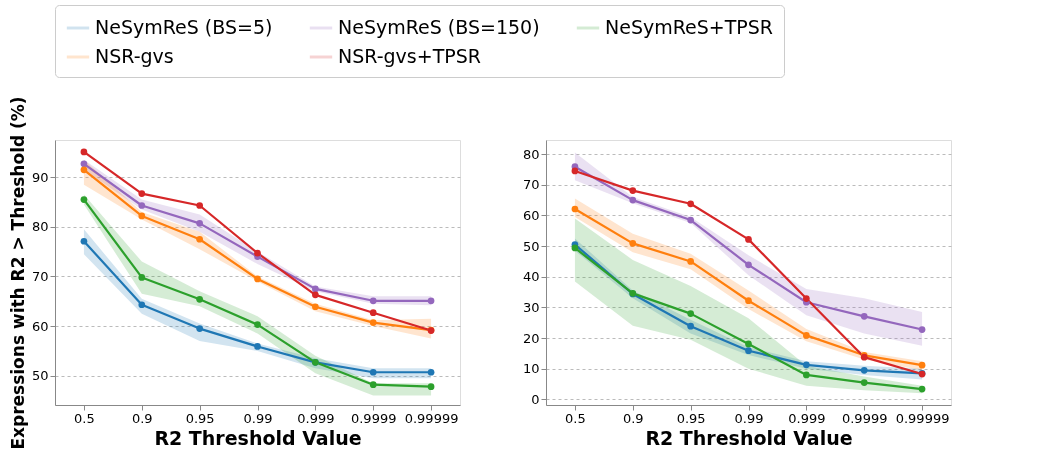  I want to click on legend-label: NeSymReS (BS=150), so click(439, 27).